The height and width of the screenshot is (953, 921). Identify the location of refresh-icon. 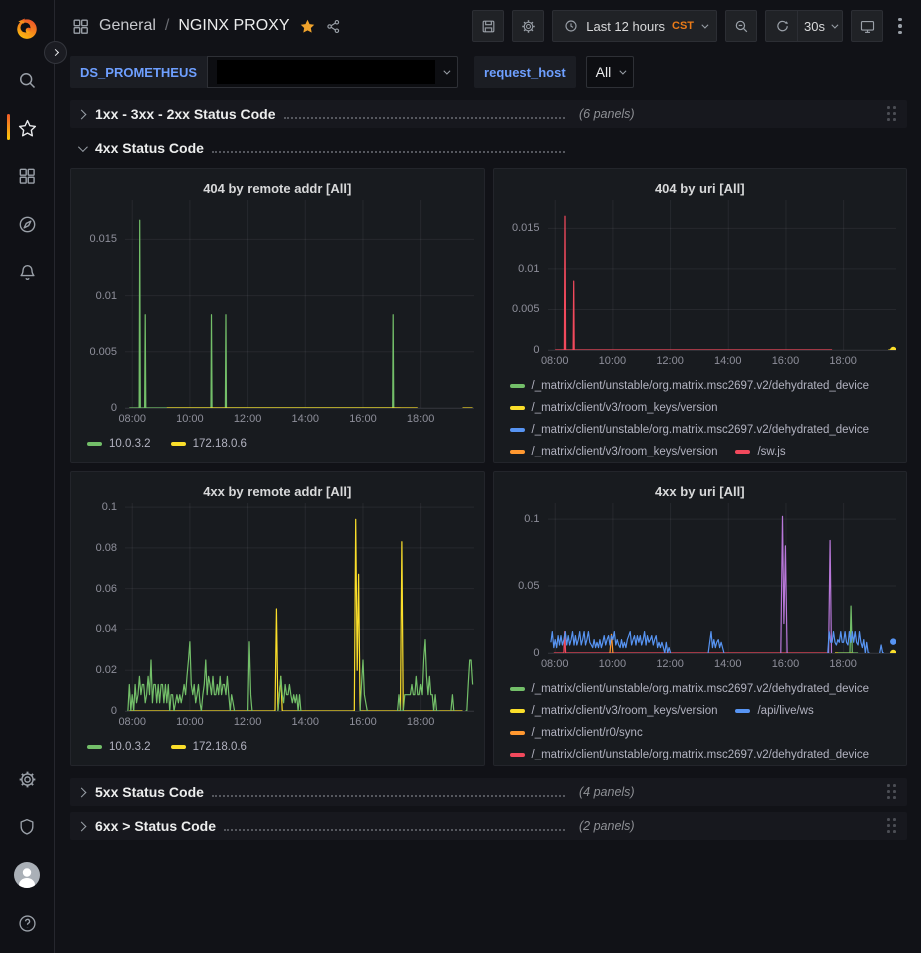
(782, 26).